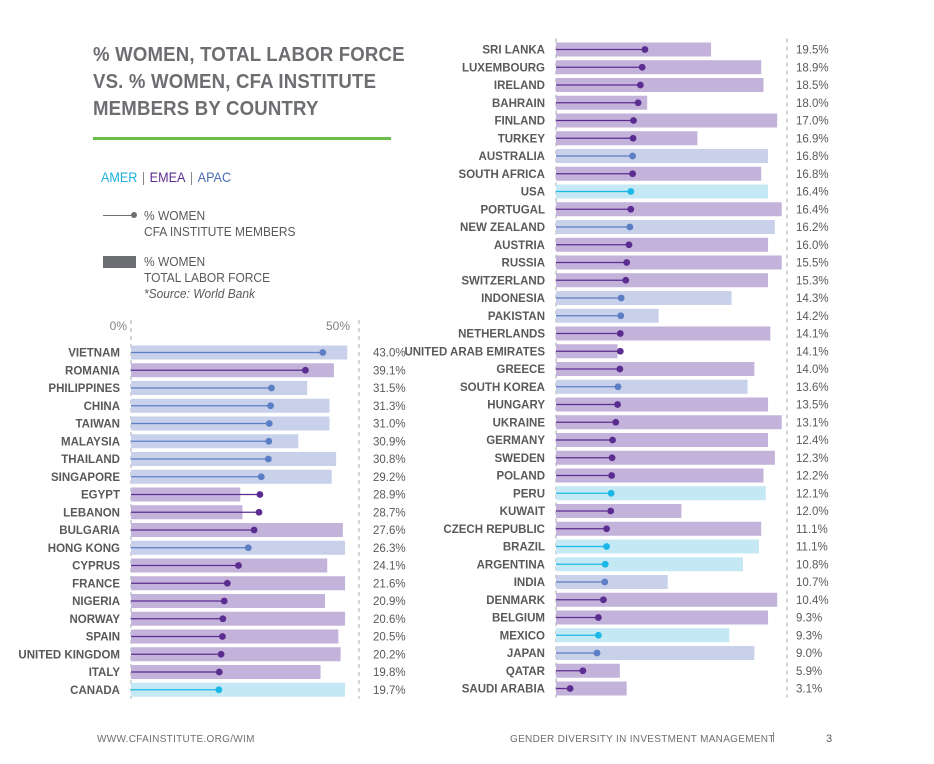  Describe the element at coordinates (90, 442) in the screenshot. I see `country-label: MALAYSIA` at that location.